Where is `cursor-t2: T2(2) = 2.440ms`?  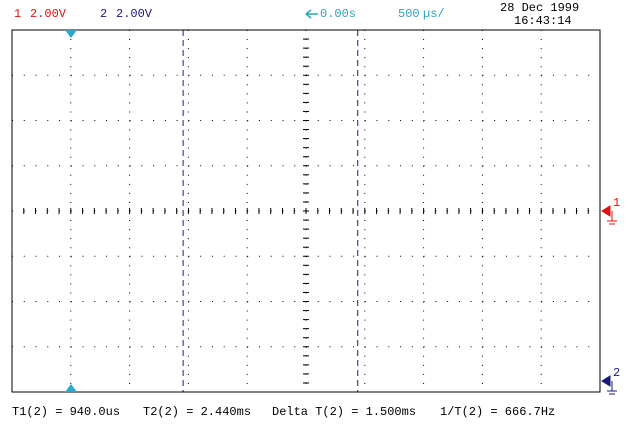
cursor-t2: T2(2) = 2.440ms is located at coordinates (197, 412).